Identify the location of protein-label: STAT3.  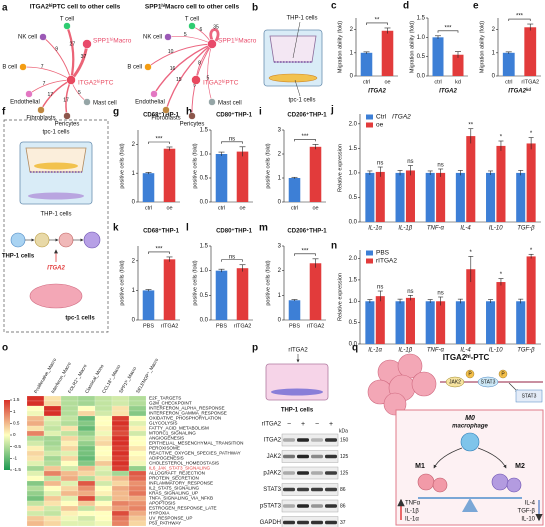
(272, 490).